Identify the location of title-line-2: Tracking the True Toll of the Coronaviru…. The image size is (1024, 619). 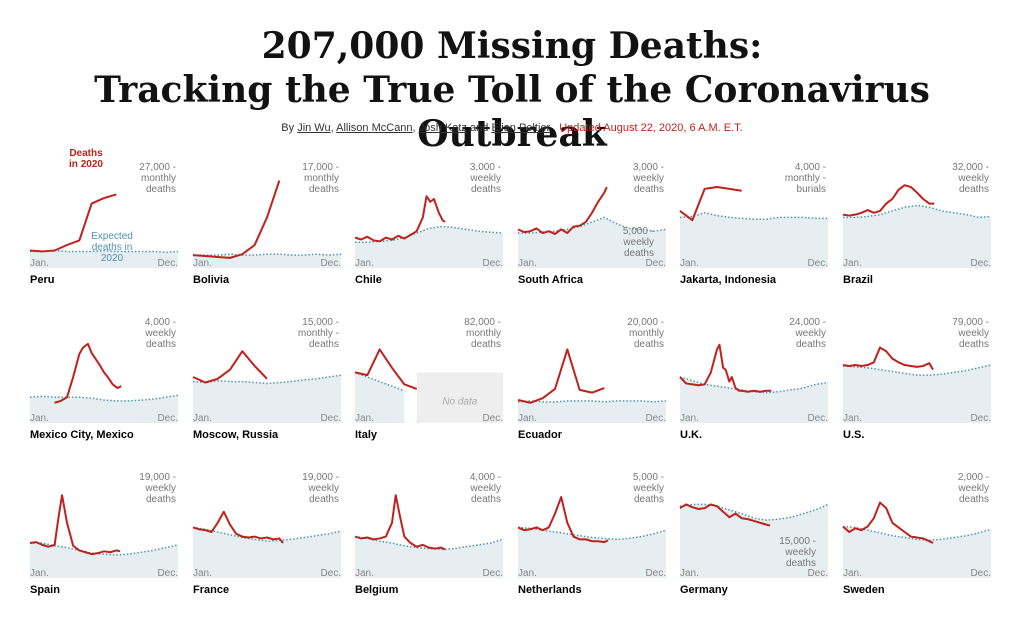
(512, 112).